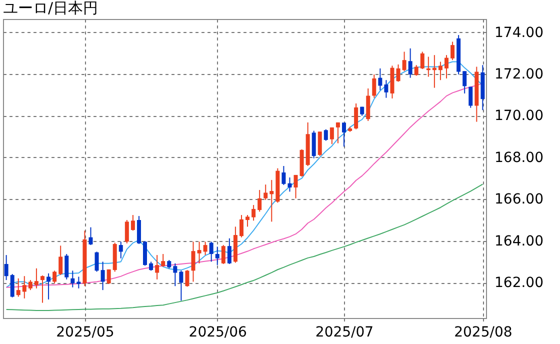 The height and width of the screenshot is (344, 560). I want to click on y-tick-label: 162.00, so click(519, 283).